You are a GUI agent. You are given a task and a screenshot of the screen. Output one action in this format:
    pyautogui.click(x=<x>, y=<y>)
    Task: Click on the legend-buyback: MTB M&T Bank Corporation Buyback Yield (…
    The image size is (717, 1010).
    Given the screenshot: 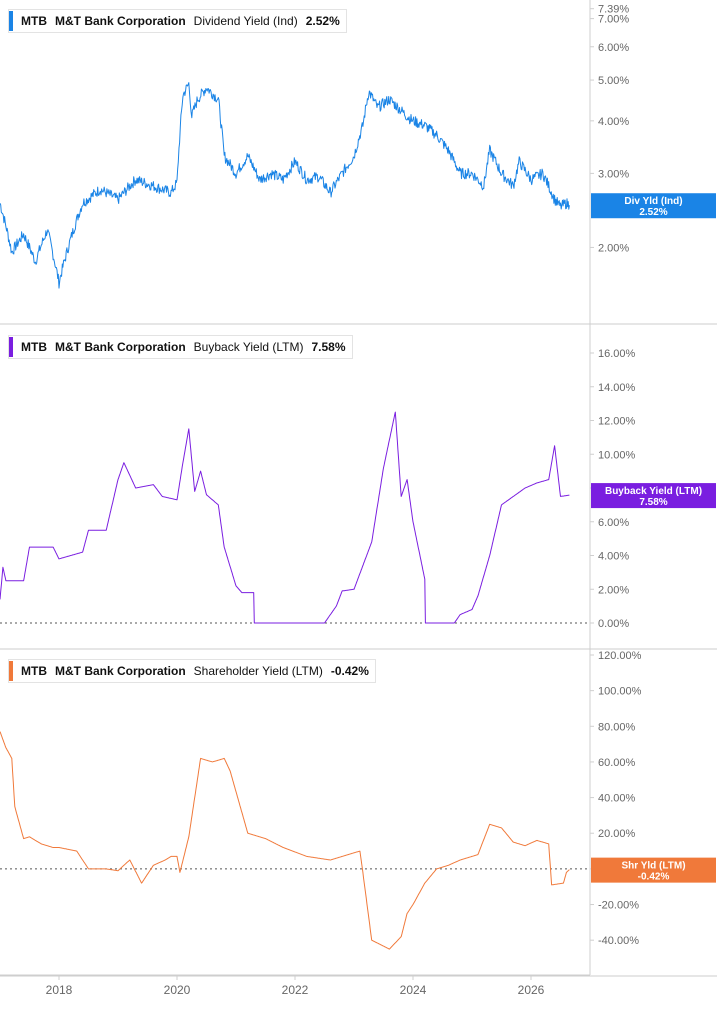 What is the action you would take?
    pyautogui.click(x=180, y=347)
    